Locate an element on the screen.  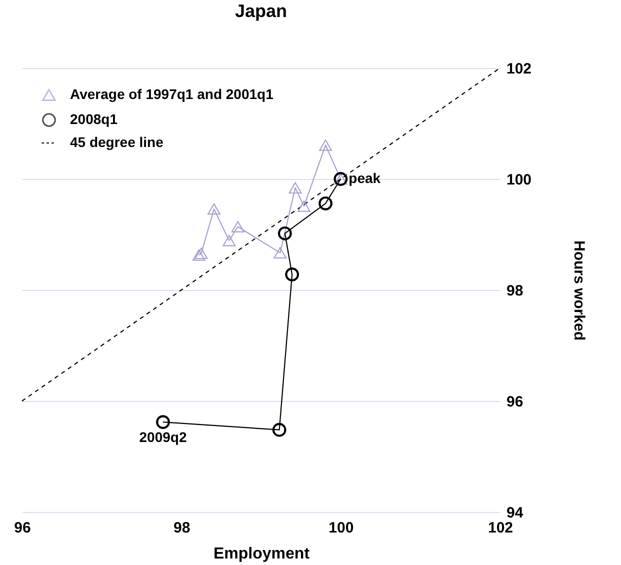
y-tick-label: 96 is located at coordinates (515, 402).